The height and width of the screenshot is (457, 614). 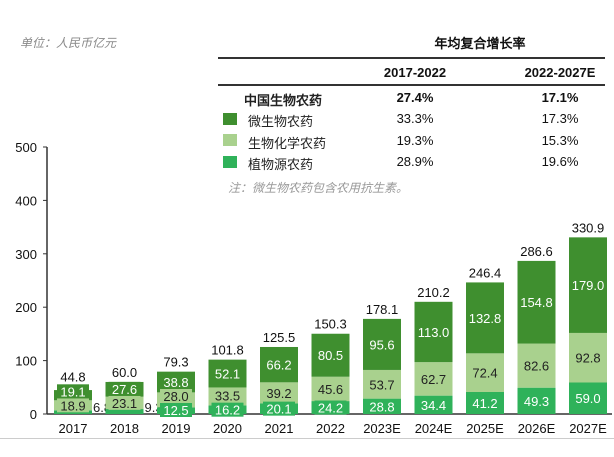 I want to click on data-label: 24.2, so click(x=330, y=408).